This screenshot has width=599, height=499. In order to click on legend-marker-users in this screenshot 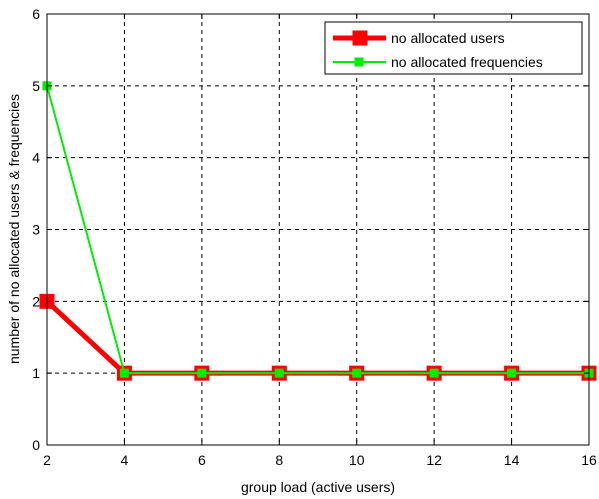, I will do `click(360, 38)`.